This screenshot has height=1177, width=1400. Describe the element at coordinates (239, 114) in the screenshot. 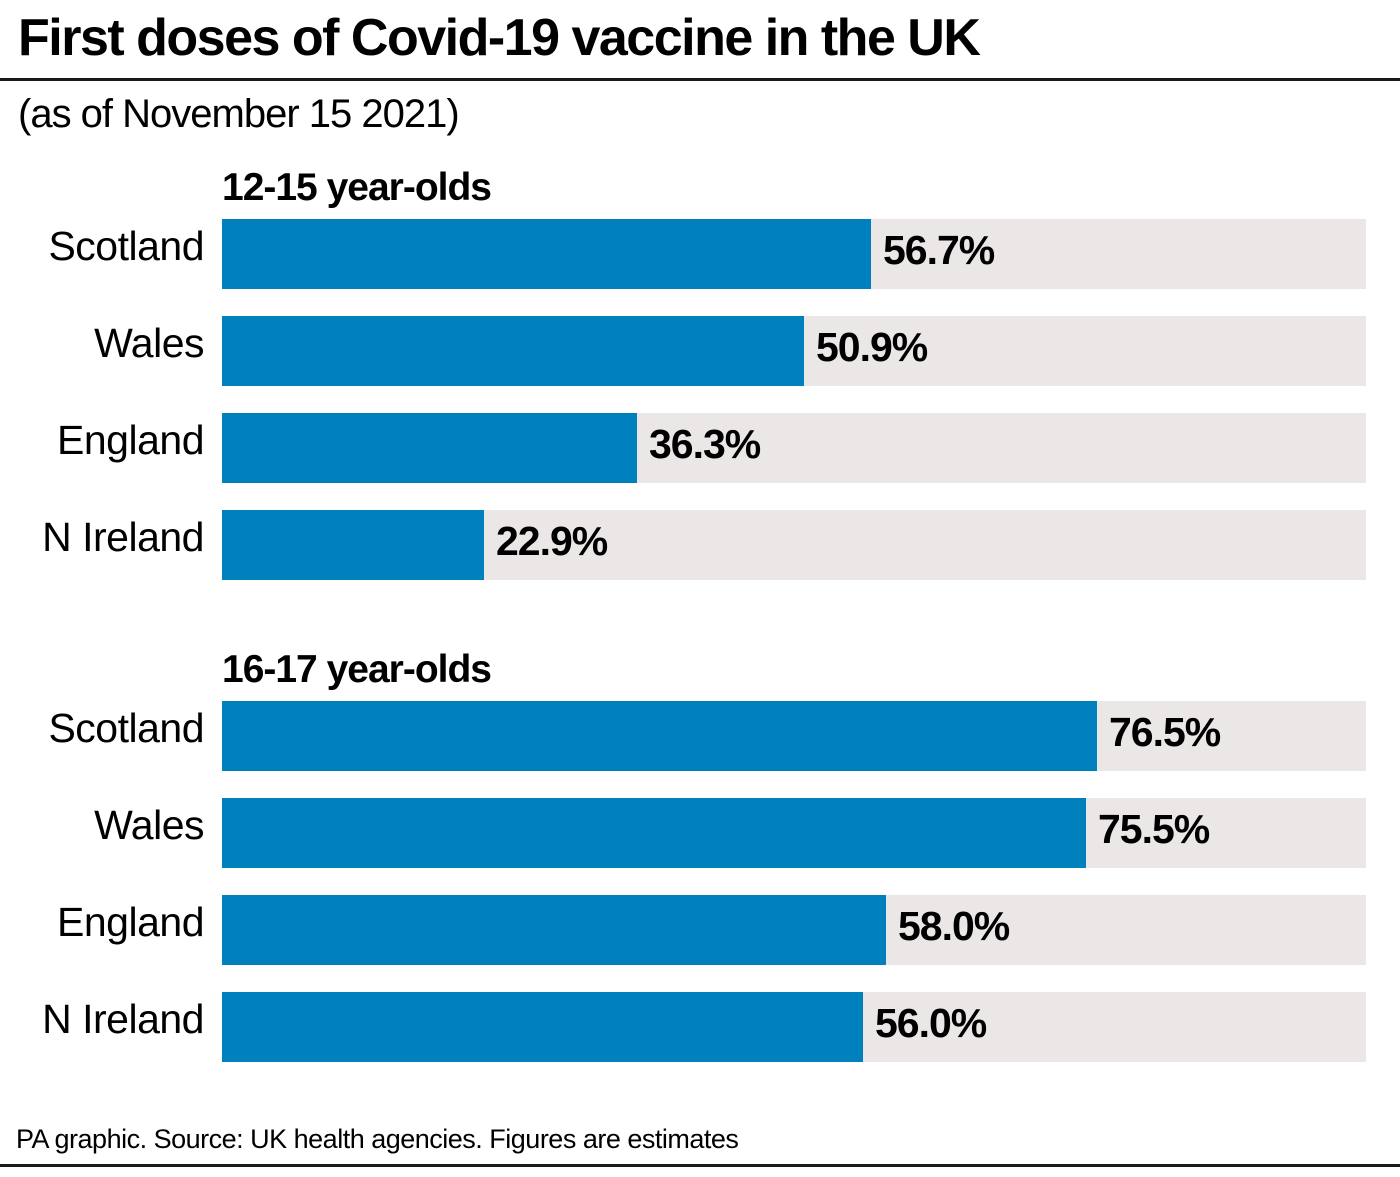

I see `chart-subtitle: (as of November 15 2021)` at that location.